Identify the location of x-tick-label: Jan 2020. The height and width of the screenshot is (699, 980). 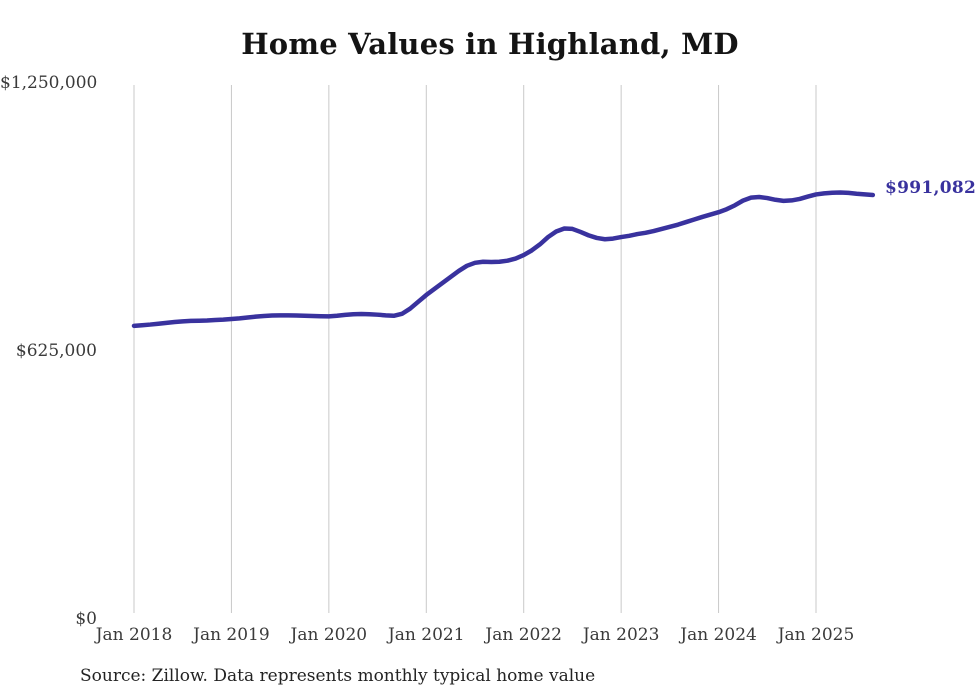
(329, 635).